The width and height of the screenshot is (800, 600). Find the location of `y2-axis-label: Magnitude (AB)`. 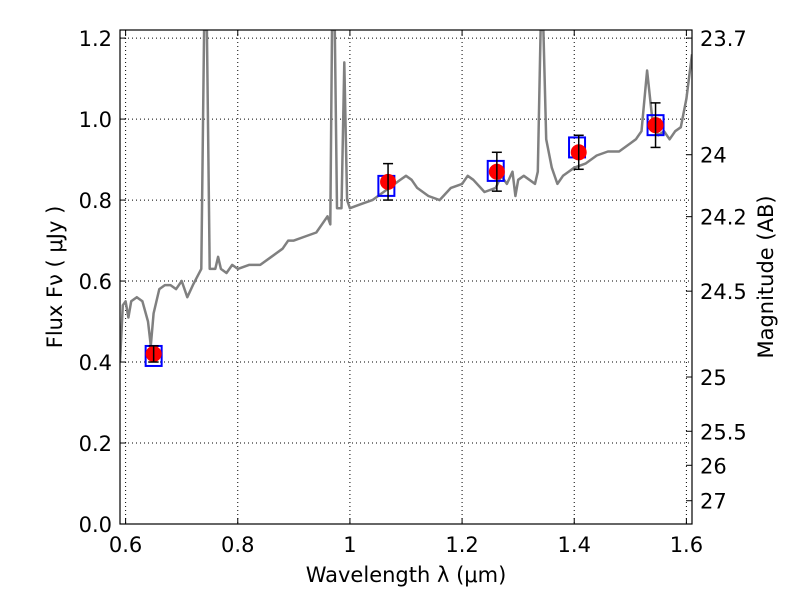

y2-axis-label: Magnitude (AB) is located at coordinates (766, 276).